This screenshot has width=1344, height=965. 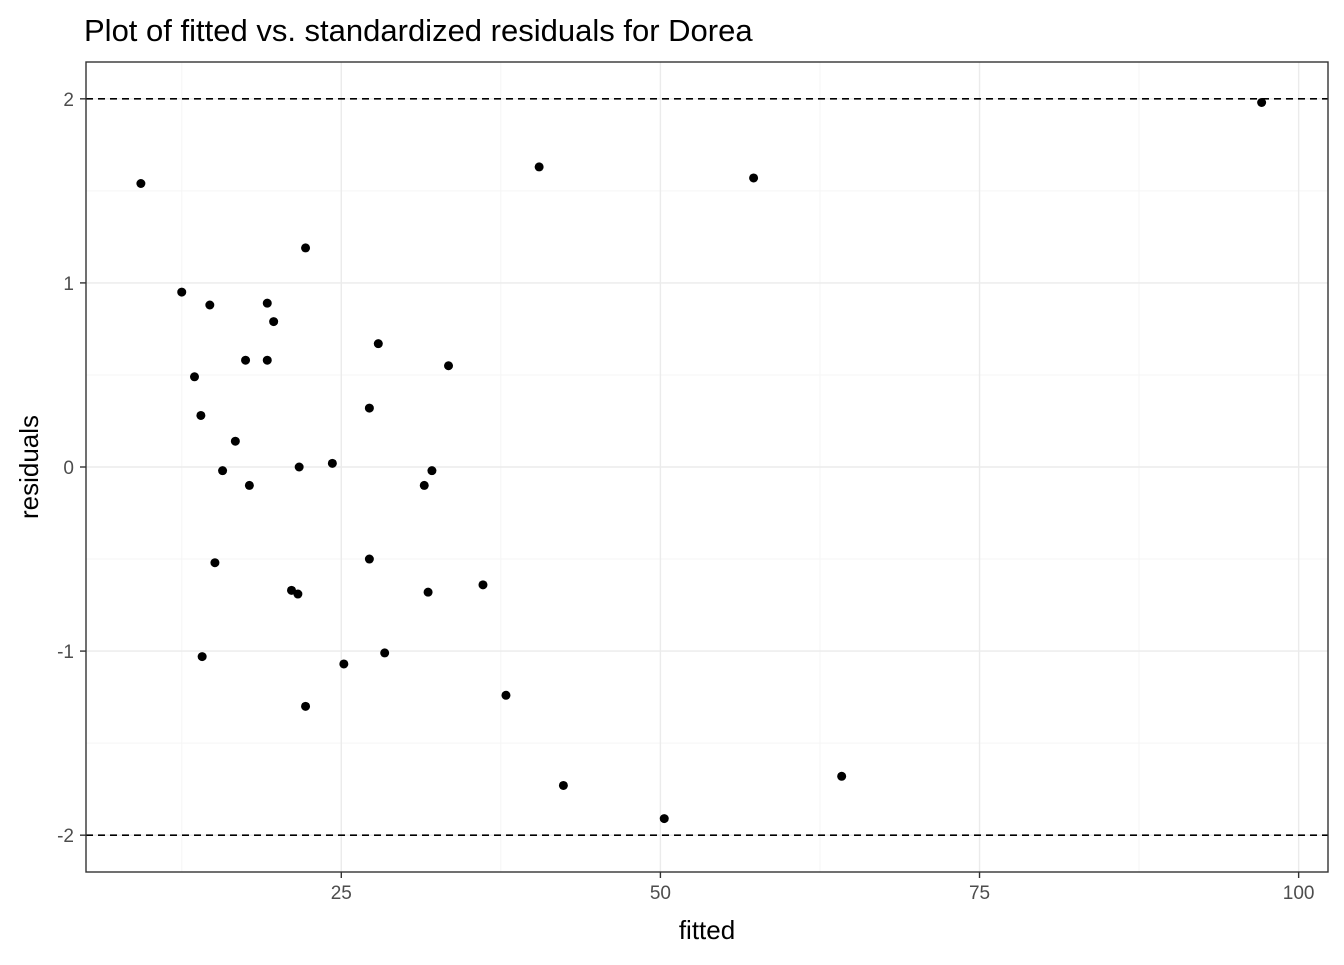 What do you see at coordinates (68, 100) in the screenshot?
I see `y-tick-label: 2` at bounding box center [68, 100].